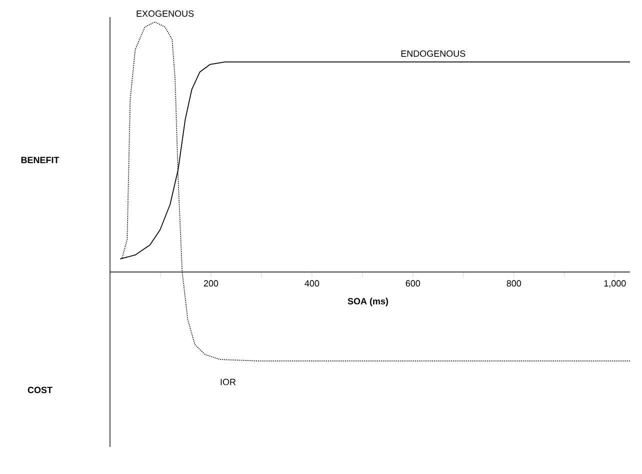  Describe the element at coordinates (368, 302) in the screenshot. I see `x-axis-title: SOA (ms)` at that location.